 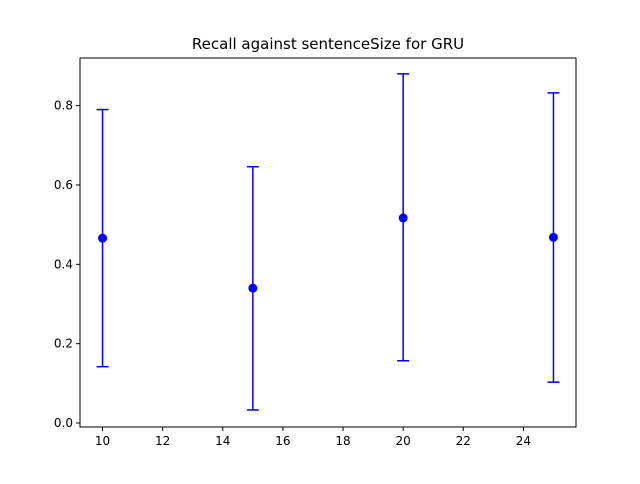 I want to click on x-tick-label: 10, so click(x=102, y=441).